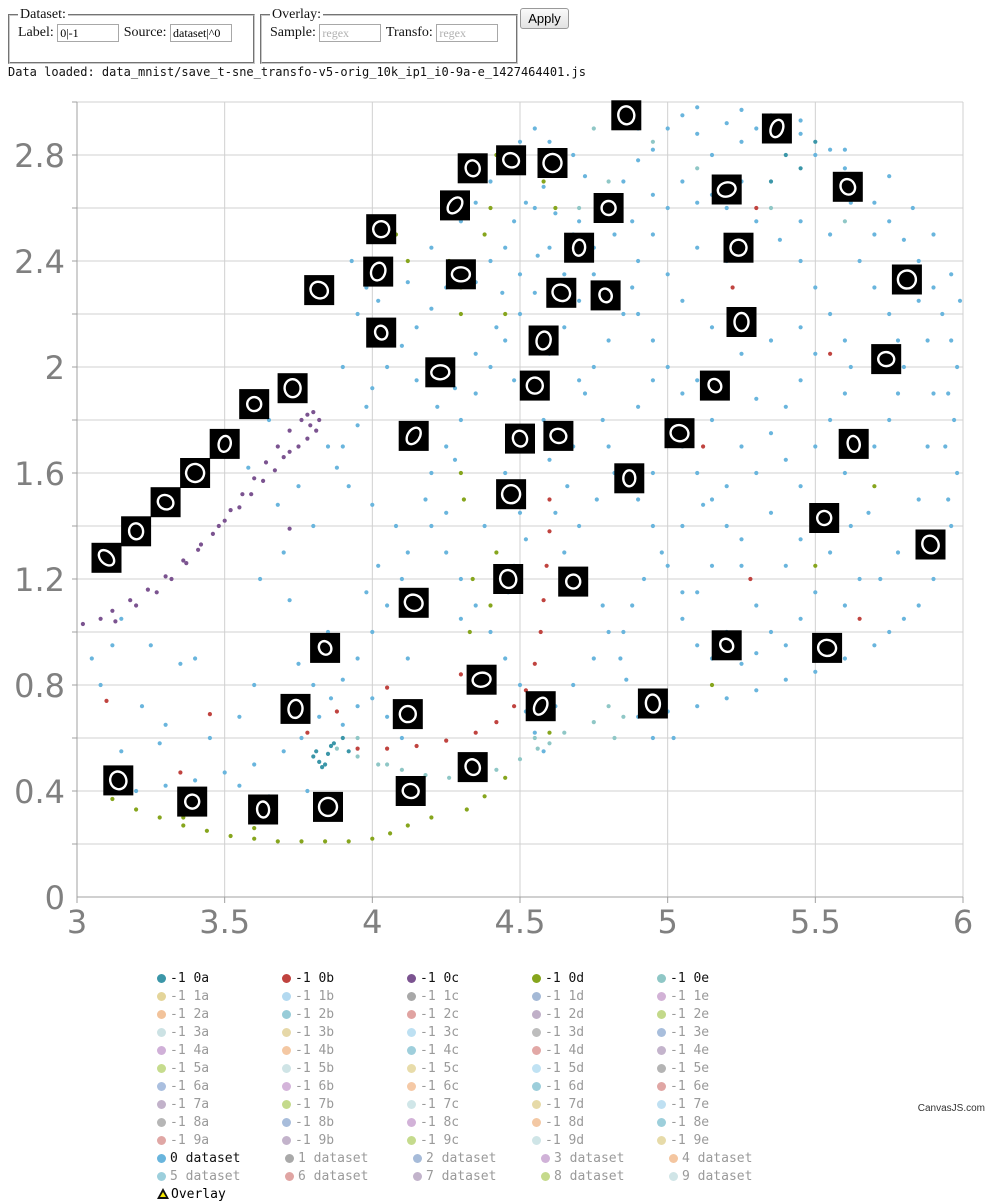 The width and height of the screenshot is (997, 1204). I want to click on legend-item: -1 3c, so click(469, 1033).